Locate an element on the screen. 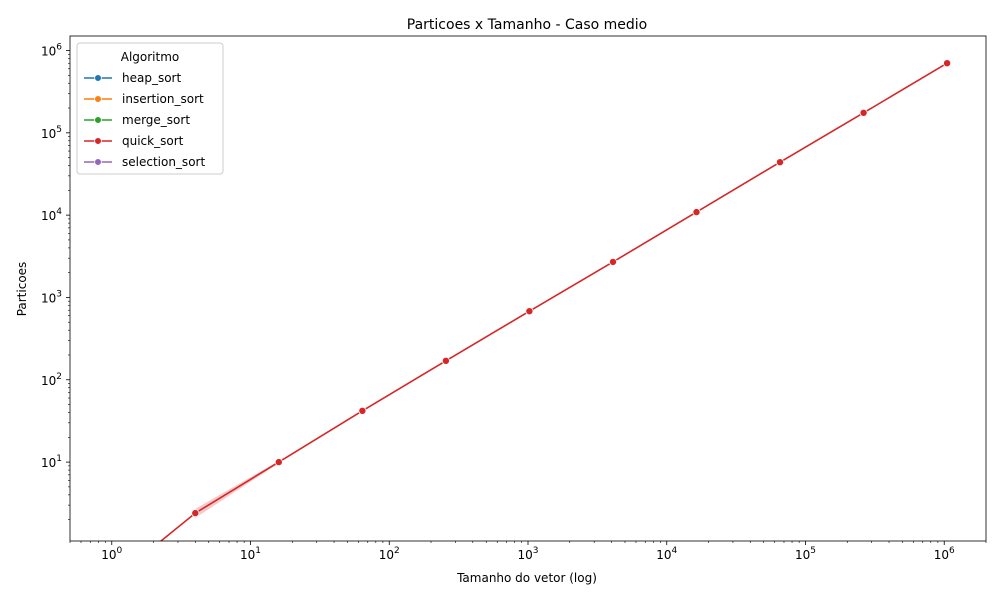 This screenshot has height=600, width=1000. x-tick-exponent: 6 is located at coordinates (952, 551).